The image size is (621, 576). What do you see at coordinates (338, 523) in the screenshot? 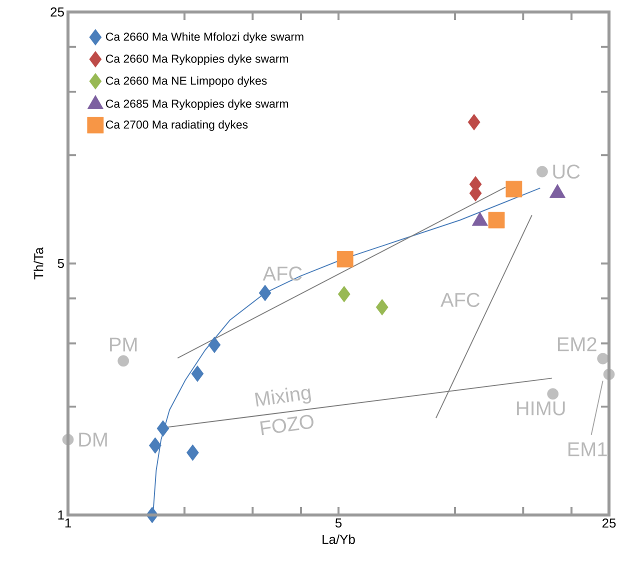
I see `x-tick-label: 5` at bounding box center [338, 523].